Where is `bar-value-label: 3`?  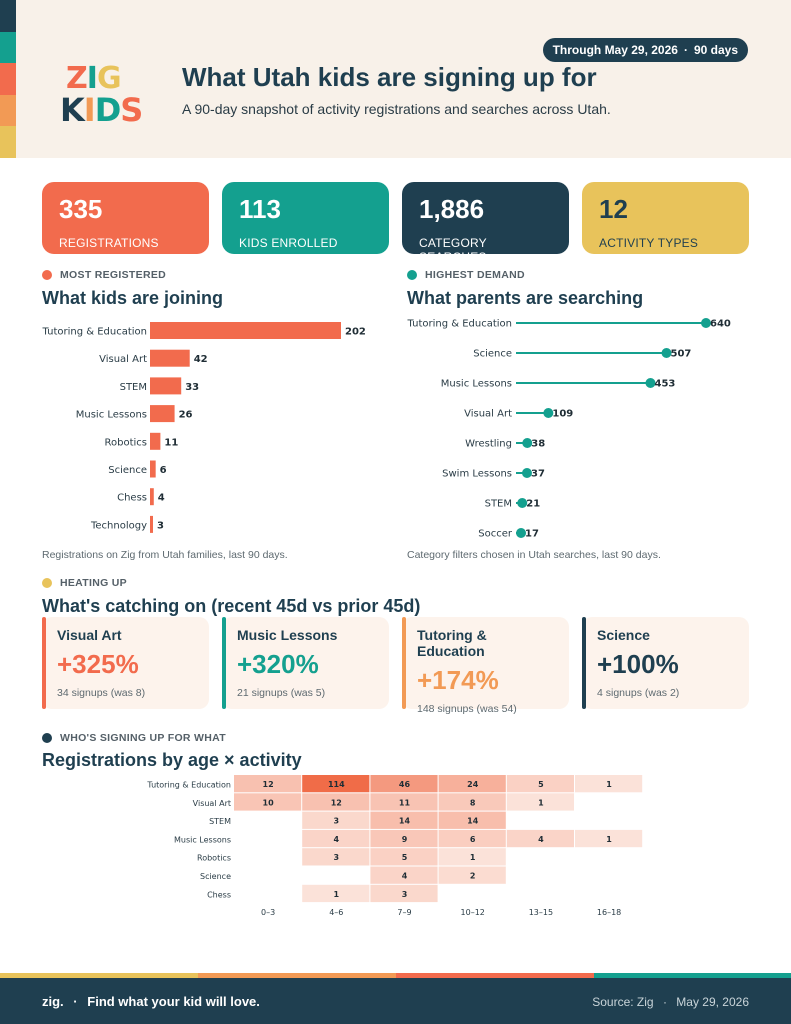 bar-value-label: 3 is located at coordinates (160, 525).